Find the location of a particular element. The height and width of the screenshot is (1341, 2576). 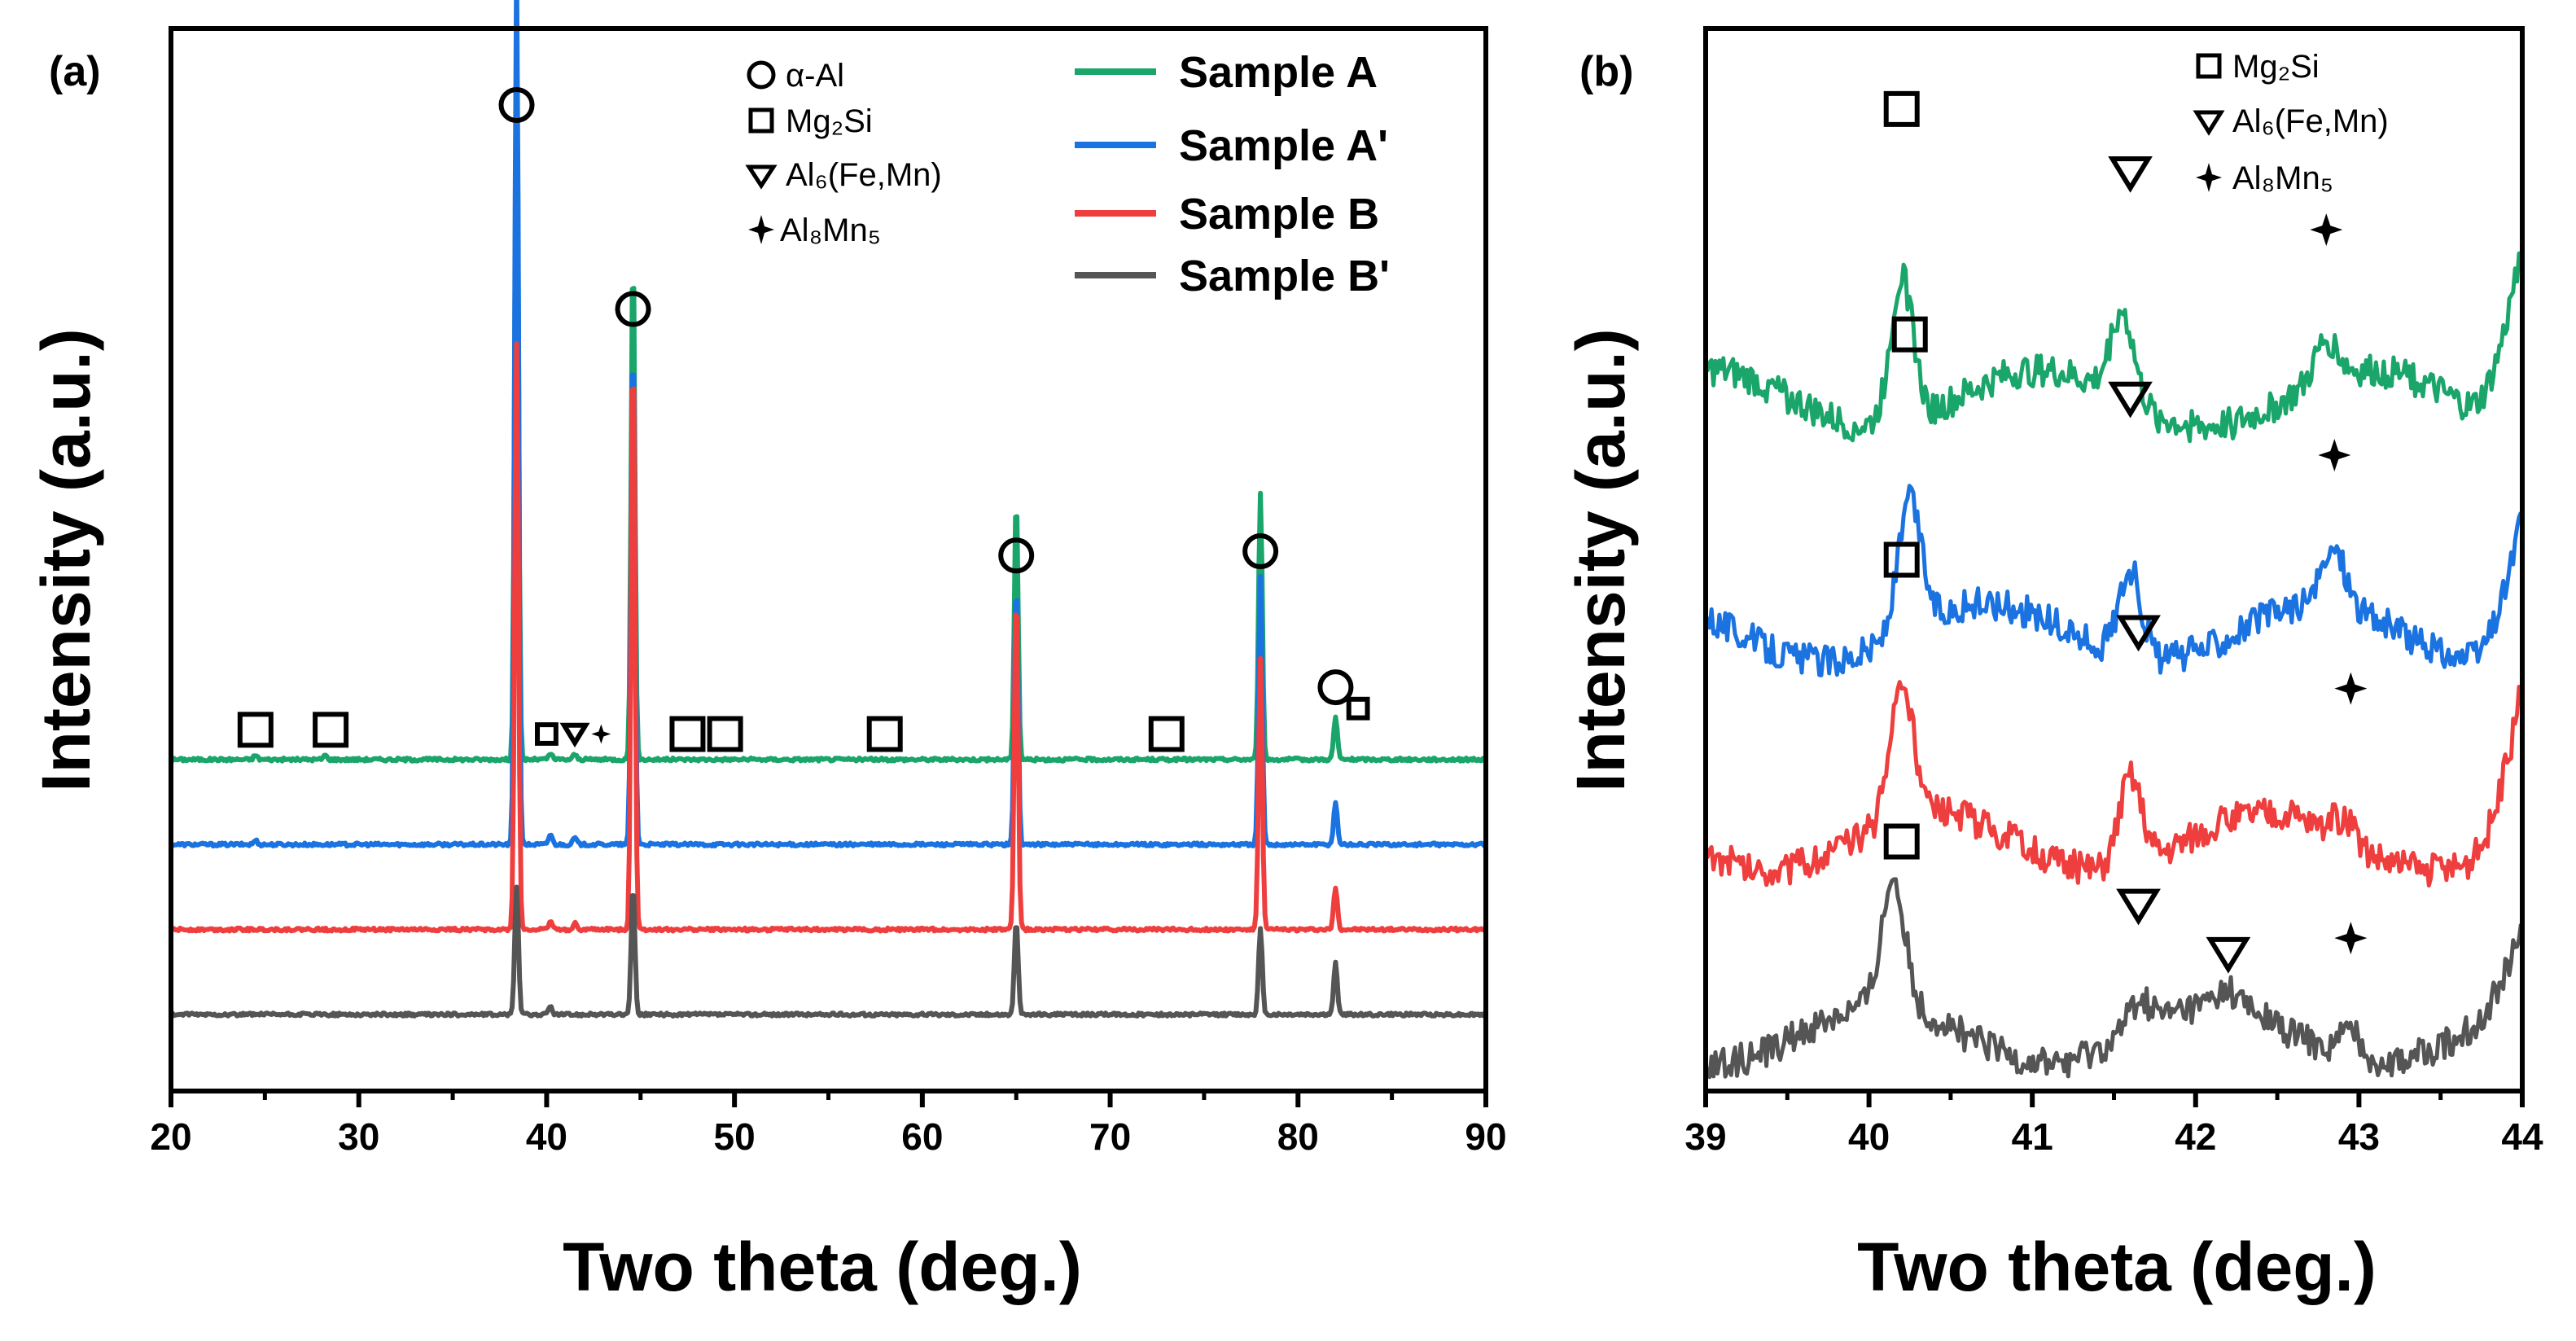

panel-b-xlabel: Two theta (deg.) is located at coordinates (2117, 1267).